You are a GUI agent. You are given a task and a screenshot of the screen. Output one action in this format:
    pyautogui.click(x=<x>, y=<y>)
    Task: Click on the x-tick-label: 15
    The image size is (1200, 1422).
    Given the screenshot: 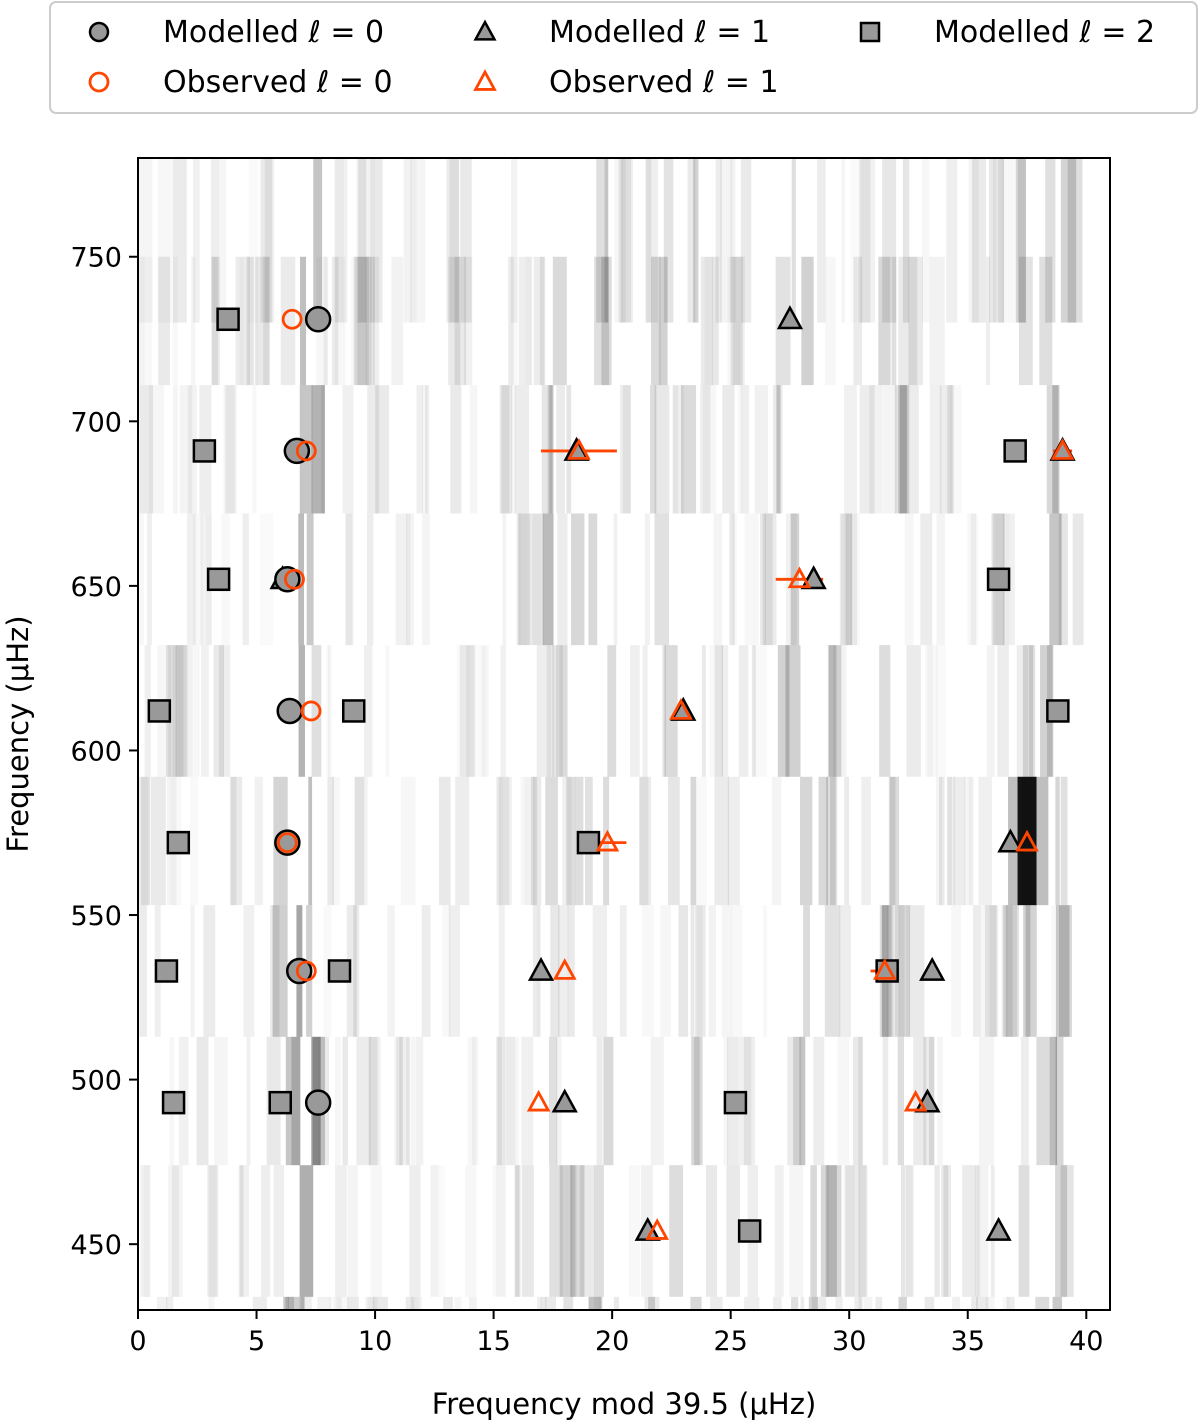 What is the action you would take?
    pyautogui.click(x=493, y=1341)
    